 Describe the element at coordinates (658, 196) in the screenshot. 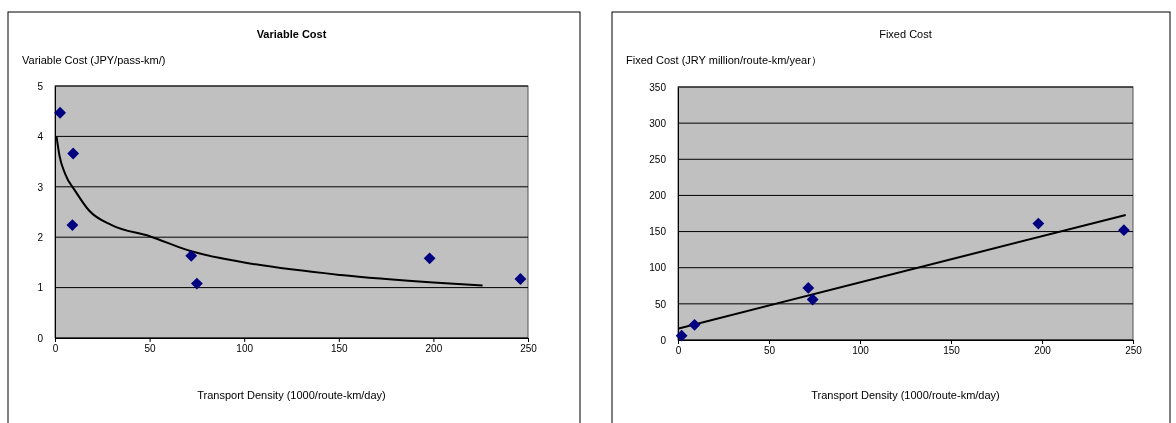

I see `y-tick-label: 200` at that location.